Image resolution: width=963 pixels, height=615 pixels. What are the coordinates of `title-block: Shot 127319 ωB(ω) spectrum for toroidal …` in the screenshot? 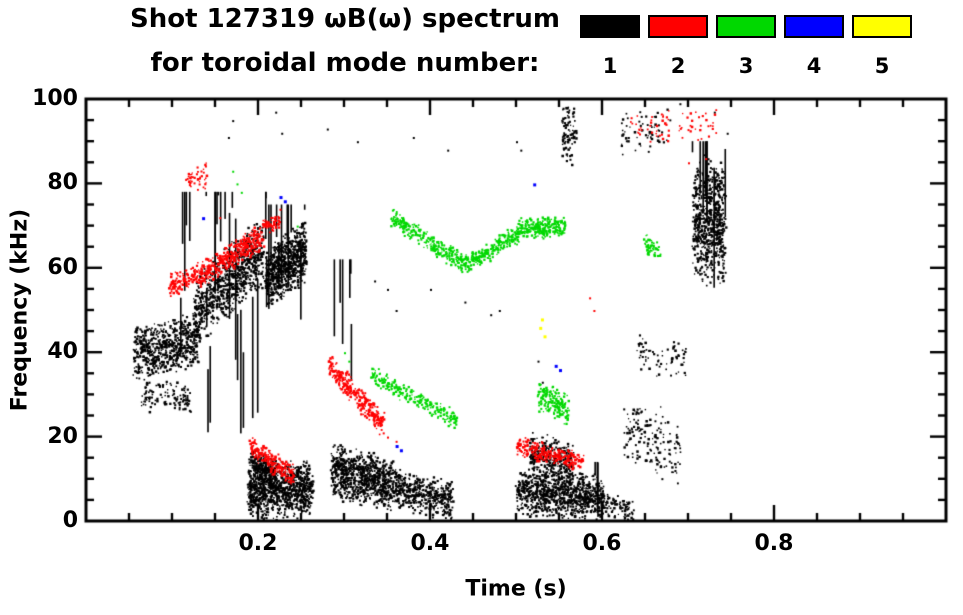 It's located at (345, 41).